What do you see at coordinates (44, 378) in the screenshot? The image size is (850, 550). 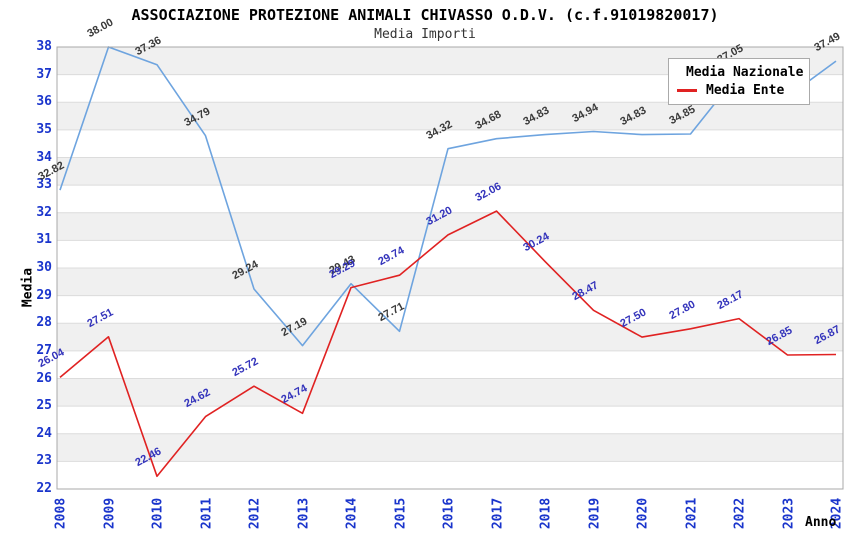 I see `y-tick-label: 26` at bounding box center [44, 378].